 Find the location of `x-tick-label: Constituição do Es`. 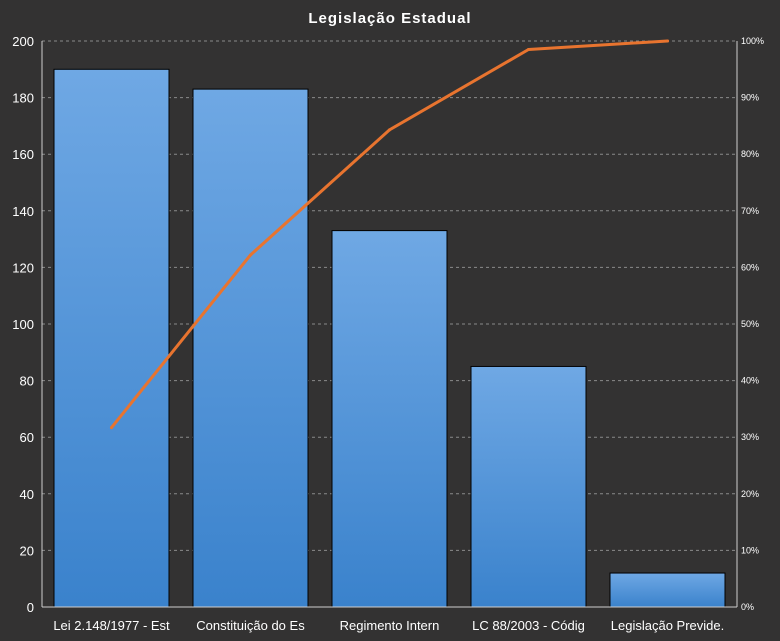

x-tick-label: Constituição do Es is located at coordinates (250, 625).